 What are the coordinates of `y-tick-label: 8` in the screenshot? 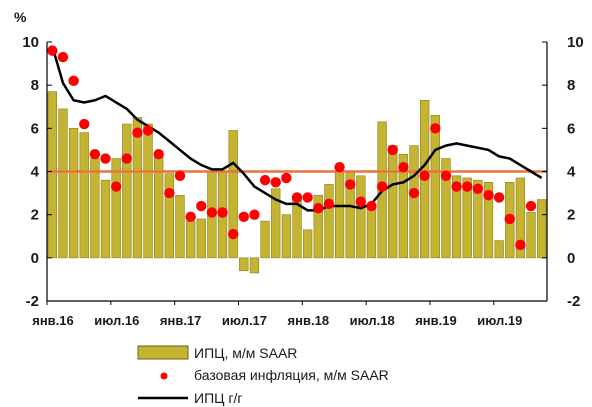 It's located at (571, 85).